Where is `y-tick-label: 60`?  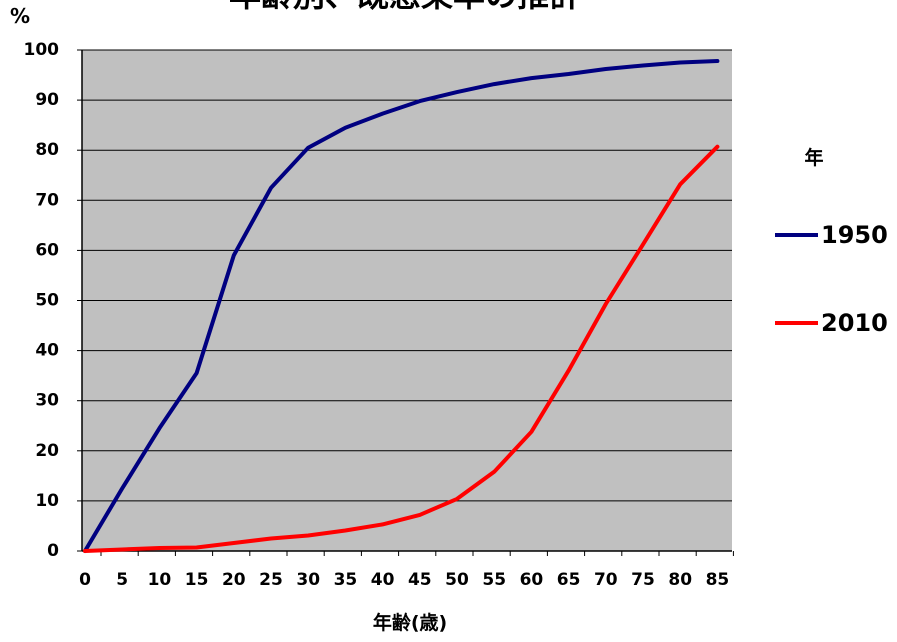
y-tick-label: 60 is located at coordinates (47, 250).